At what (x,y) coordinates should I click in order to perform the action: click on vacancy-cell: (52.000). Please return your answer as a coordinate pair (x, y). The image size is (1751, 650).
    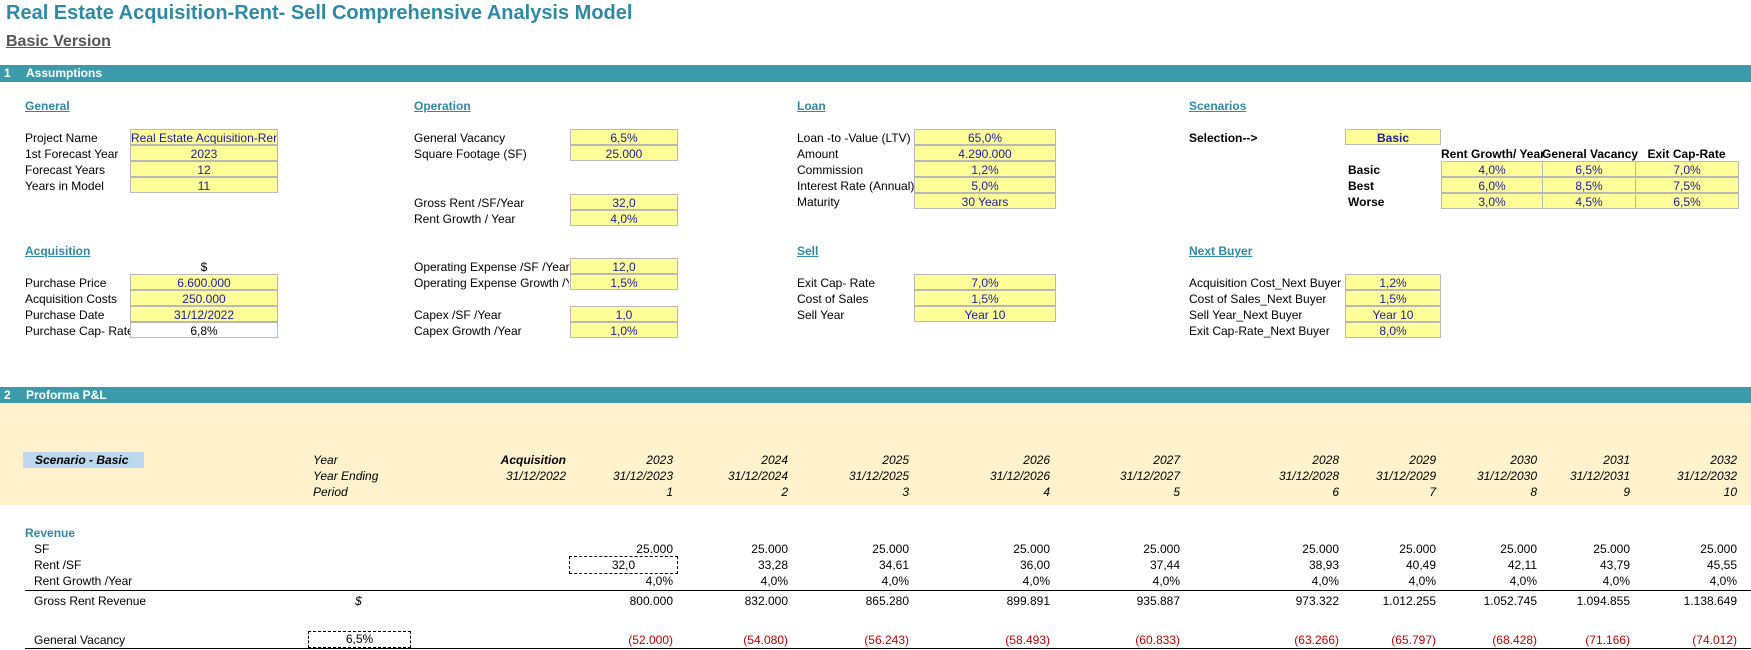
    Looking at the image, I should click on (650, 640).